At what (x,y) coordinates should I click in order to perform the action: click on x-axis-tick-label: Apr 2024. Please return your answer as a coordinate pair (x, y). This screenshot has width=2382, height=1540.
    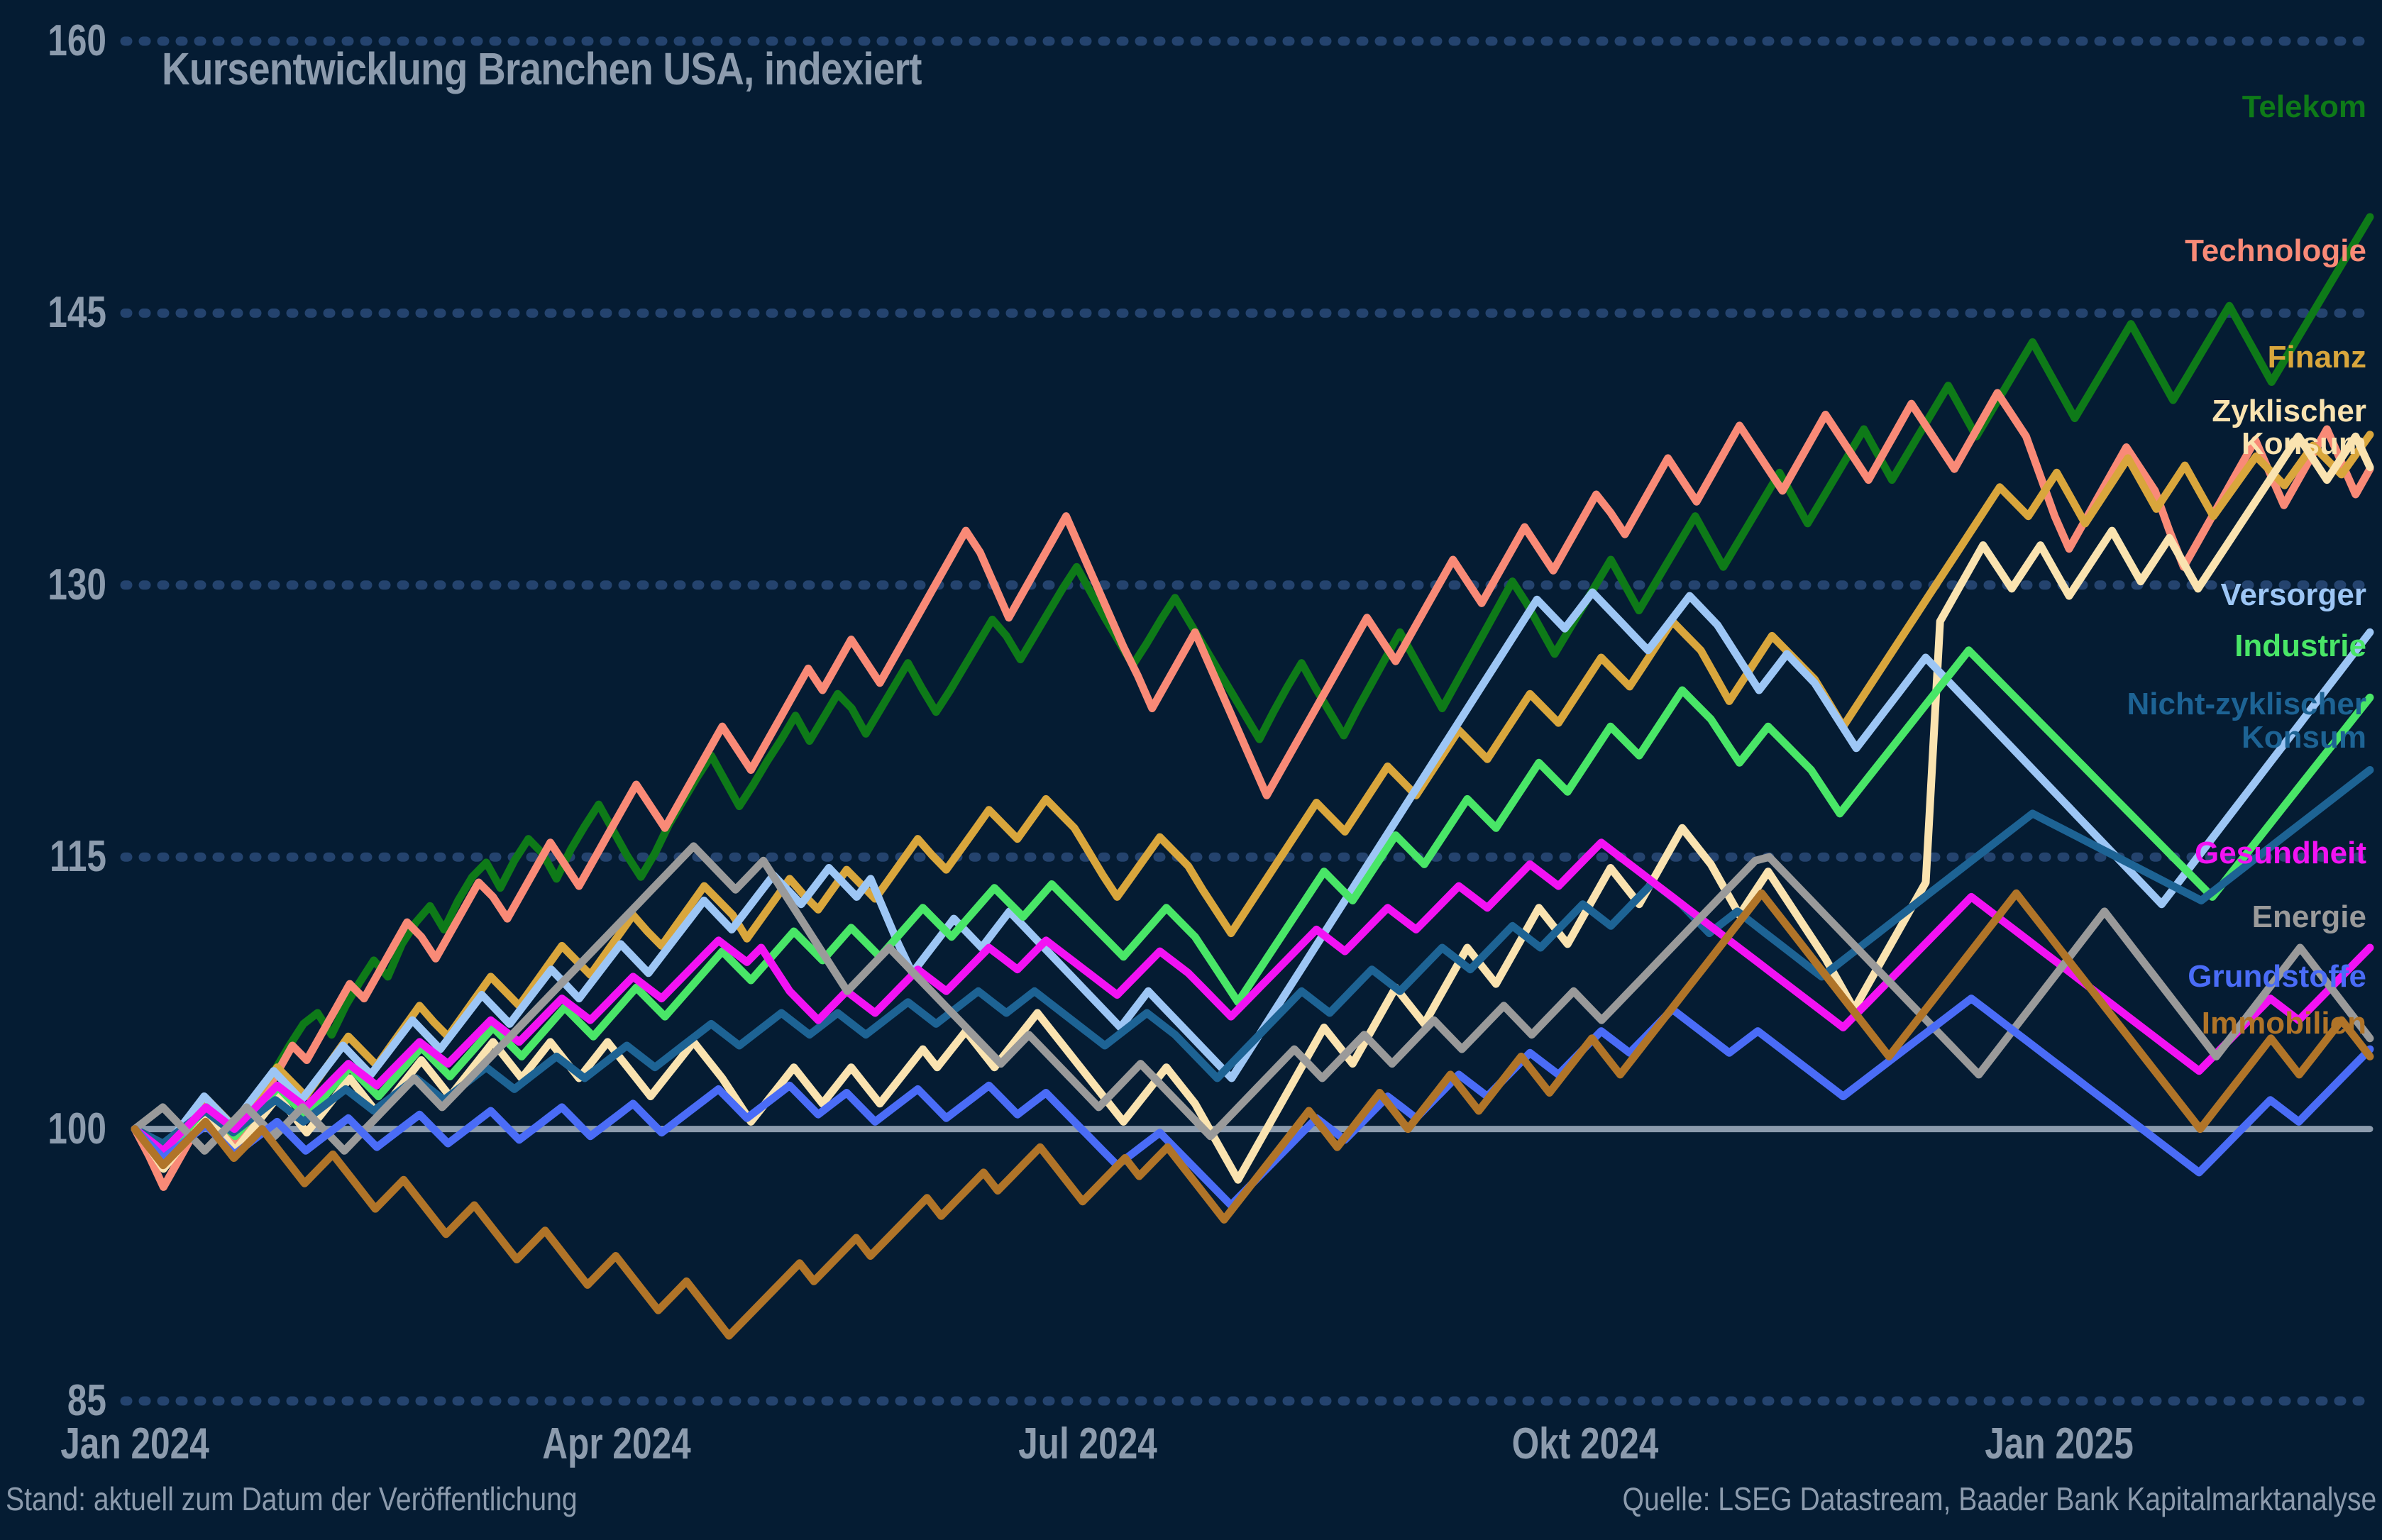
    Looking at the image, I should click on (616, 1443).